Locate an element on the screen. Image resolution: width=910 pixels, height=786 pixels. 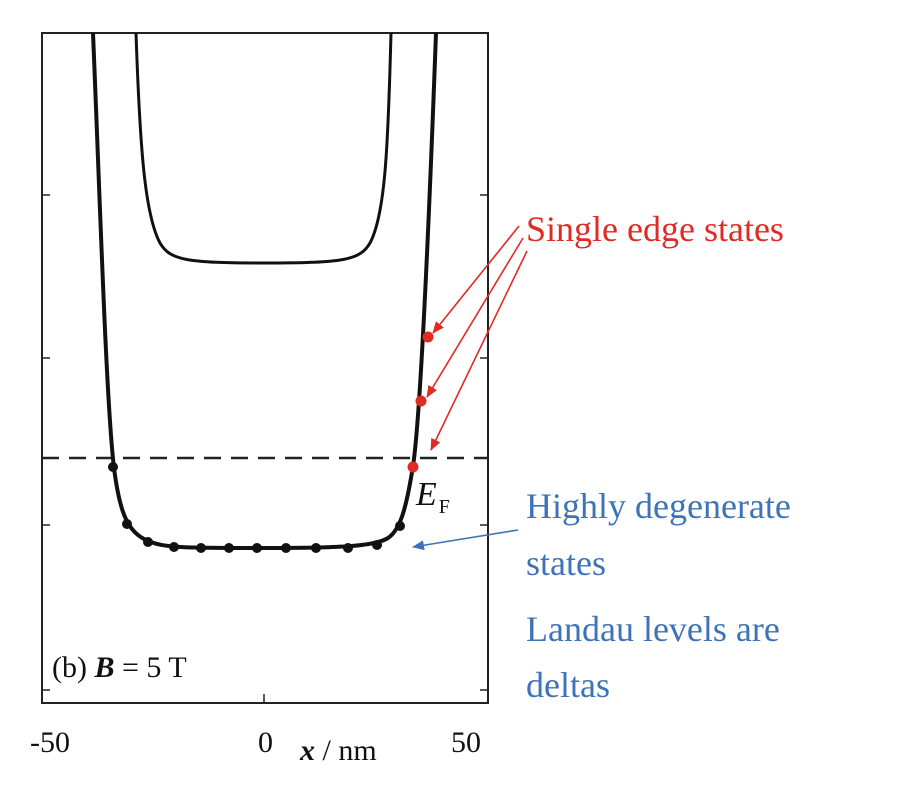
left-ticks is located at coordinates (46, 442).